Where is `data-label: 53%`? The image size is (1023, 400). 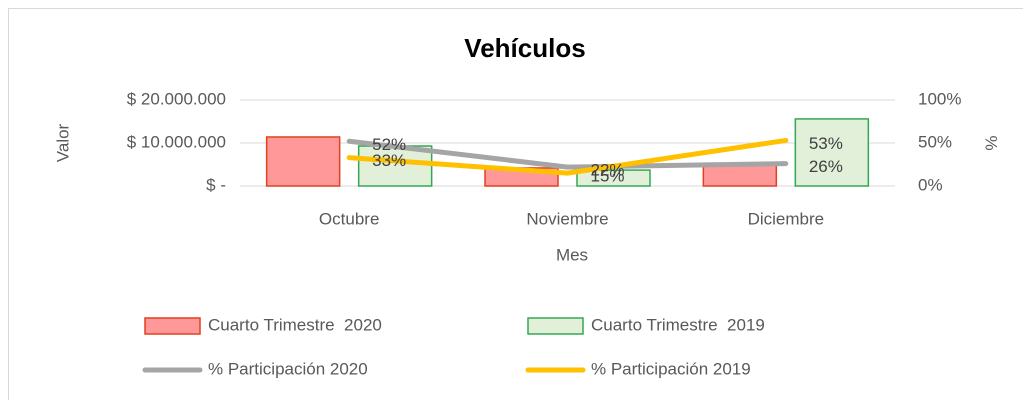 data-label: 53% is located at coordinates (826, 143).